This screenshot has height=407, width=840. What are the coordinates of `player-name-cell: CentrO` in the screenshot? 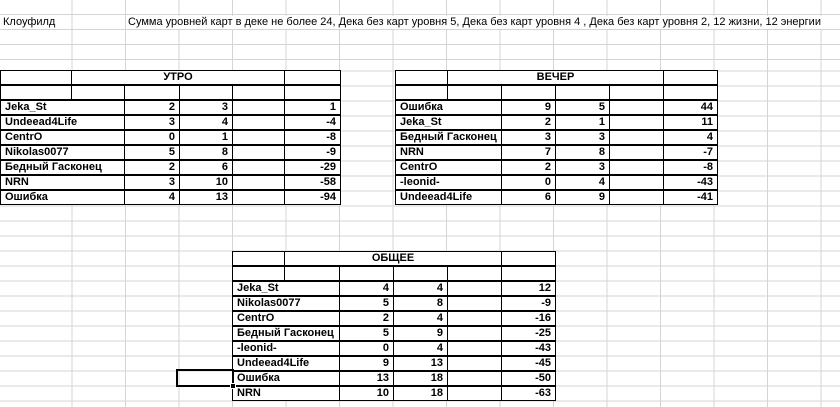 It's located at (286, 318).